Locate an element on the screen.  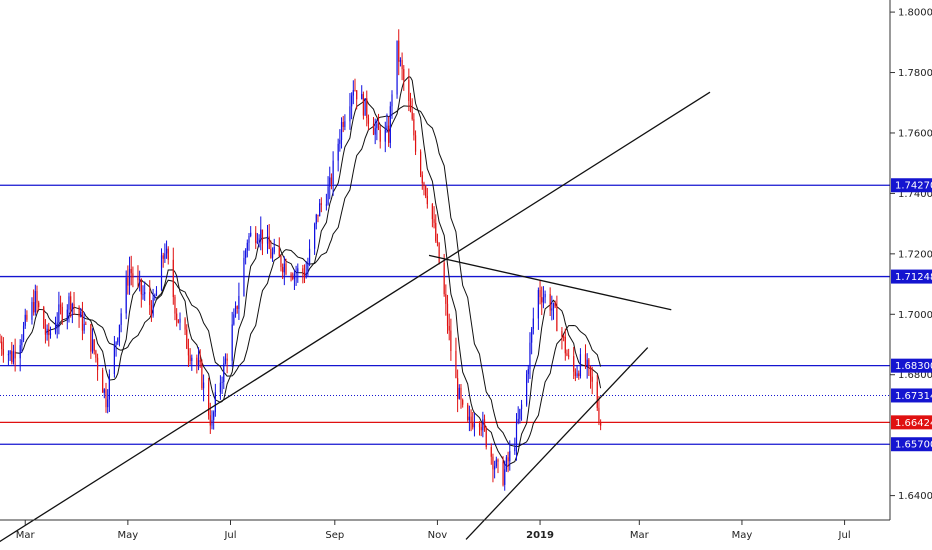
price-tag-label: 1.68300 is located at coordinates (913, 366).